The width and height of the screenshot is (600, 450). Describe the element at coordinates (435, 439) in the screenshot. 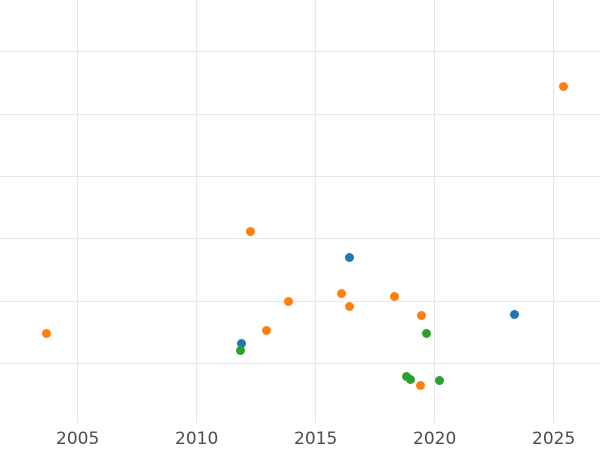

I see `x-tick-label-2020: 2020` at that location.